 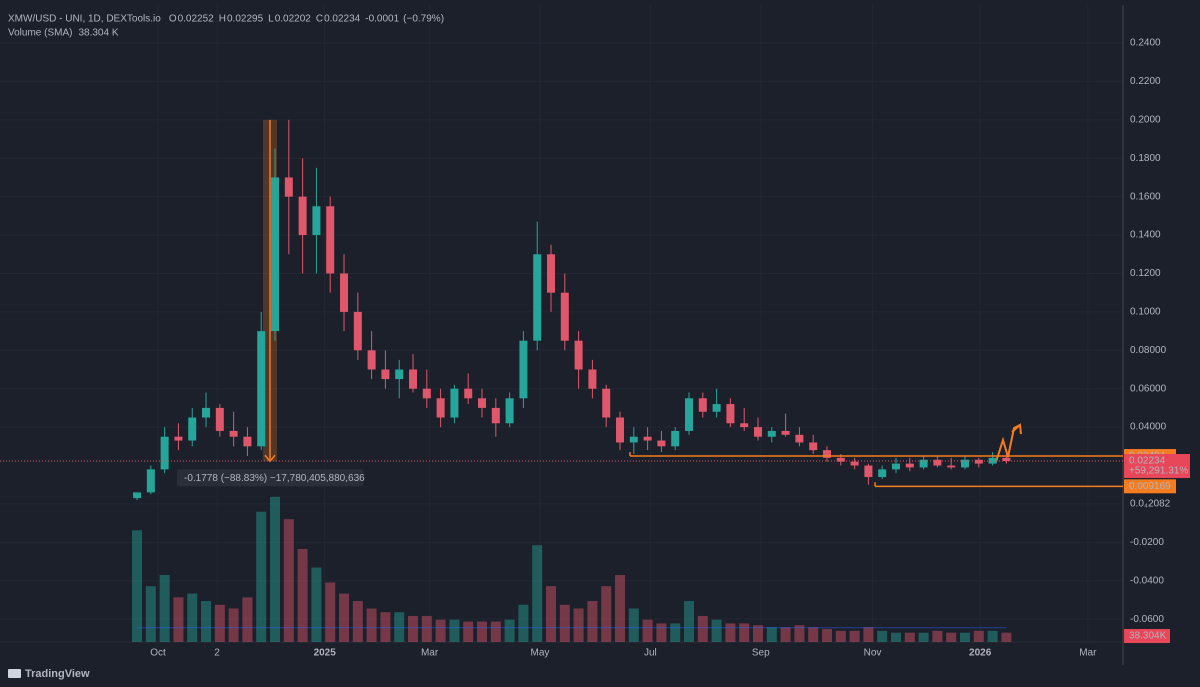 What do you see at coordinates (1145, 312) in the screenshot?
I see `y-tick-label: 0.1000` at bounding box center [1145, 312].